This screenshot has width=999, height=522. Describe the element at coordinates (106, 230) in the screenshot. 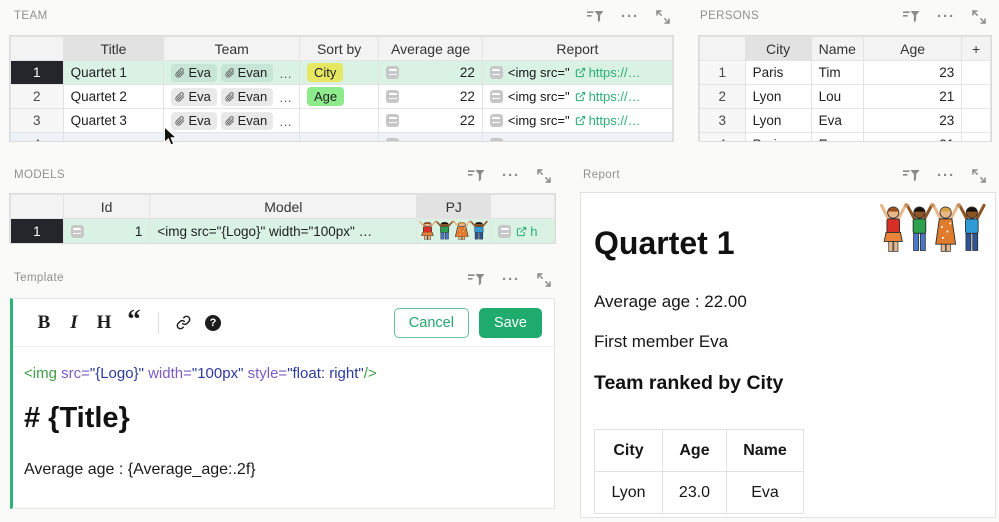

I see `id-cell: 1` at that location.